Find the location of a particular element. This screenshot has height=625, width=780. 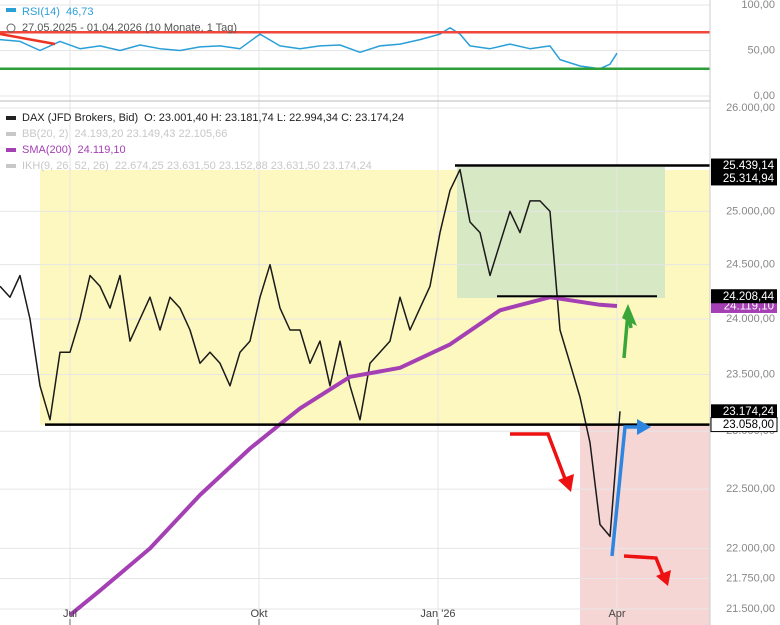

legend-text: 24.193,20 23.149,43 22.105,66 is located at coordinates (150, 134).